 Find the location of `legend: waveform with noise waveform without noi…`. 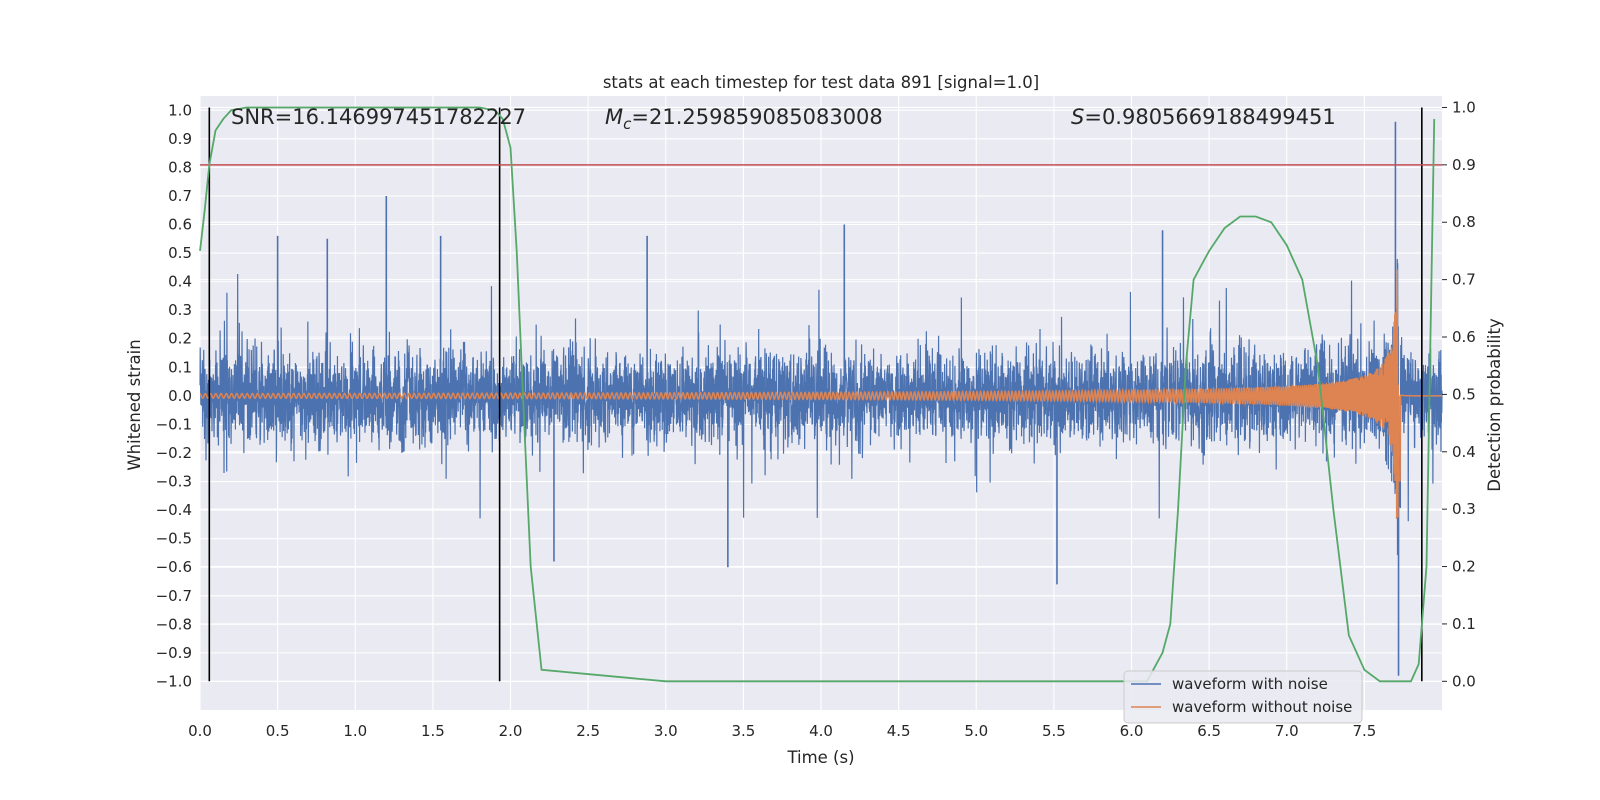

legend: waveform with noise waveform without noi… is located at coordinates (1243, 697).